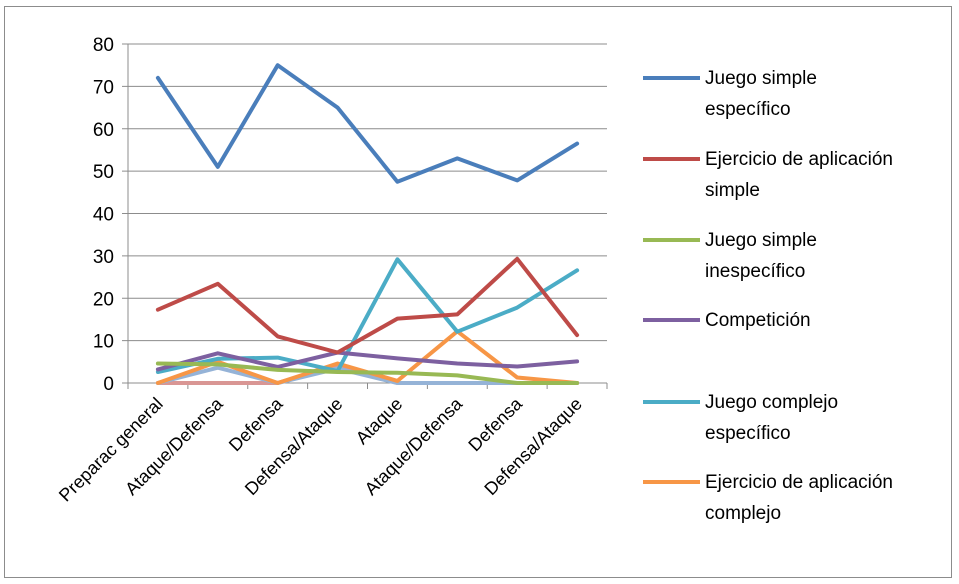 This screenshot has width=959, height=584. What do you see at coordinates (379, 421) in the screenshot?
I see `x-tick-label: Ataque` at bounding box center [379, 421].